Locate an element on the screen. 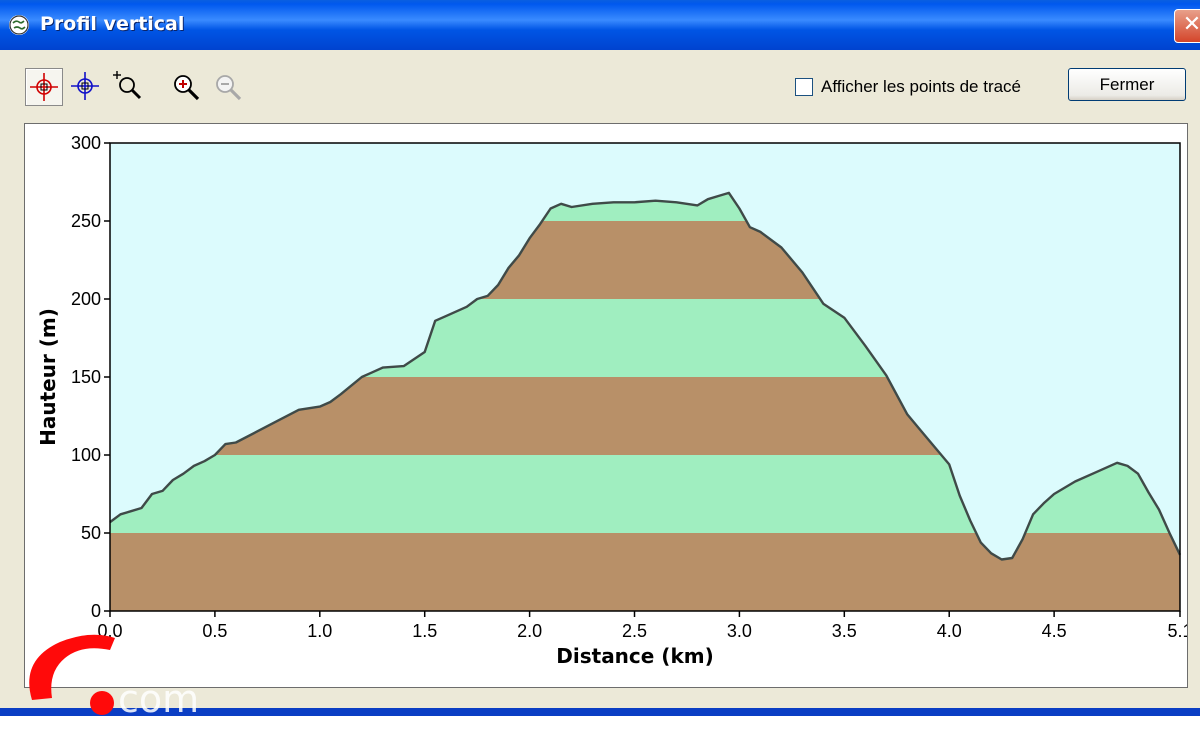  globe-icon is located at coordinates (19, 25).